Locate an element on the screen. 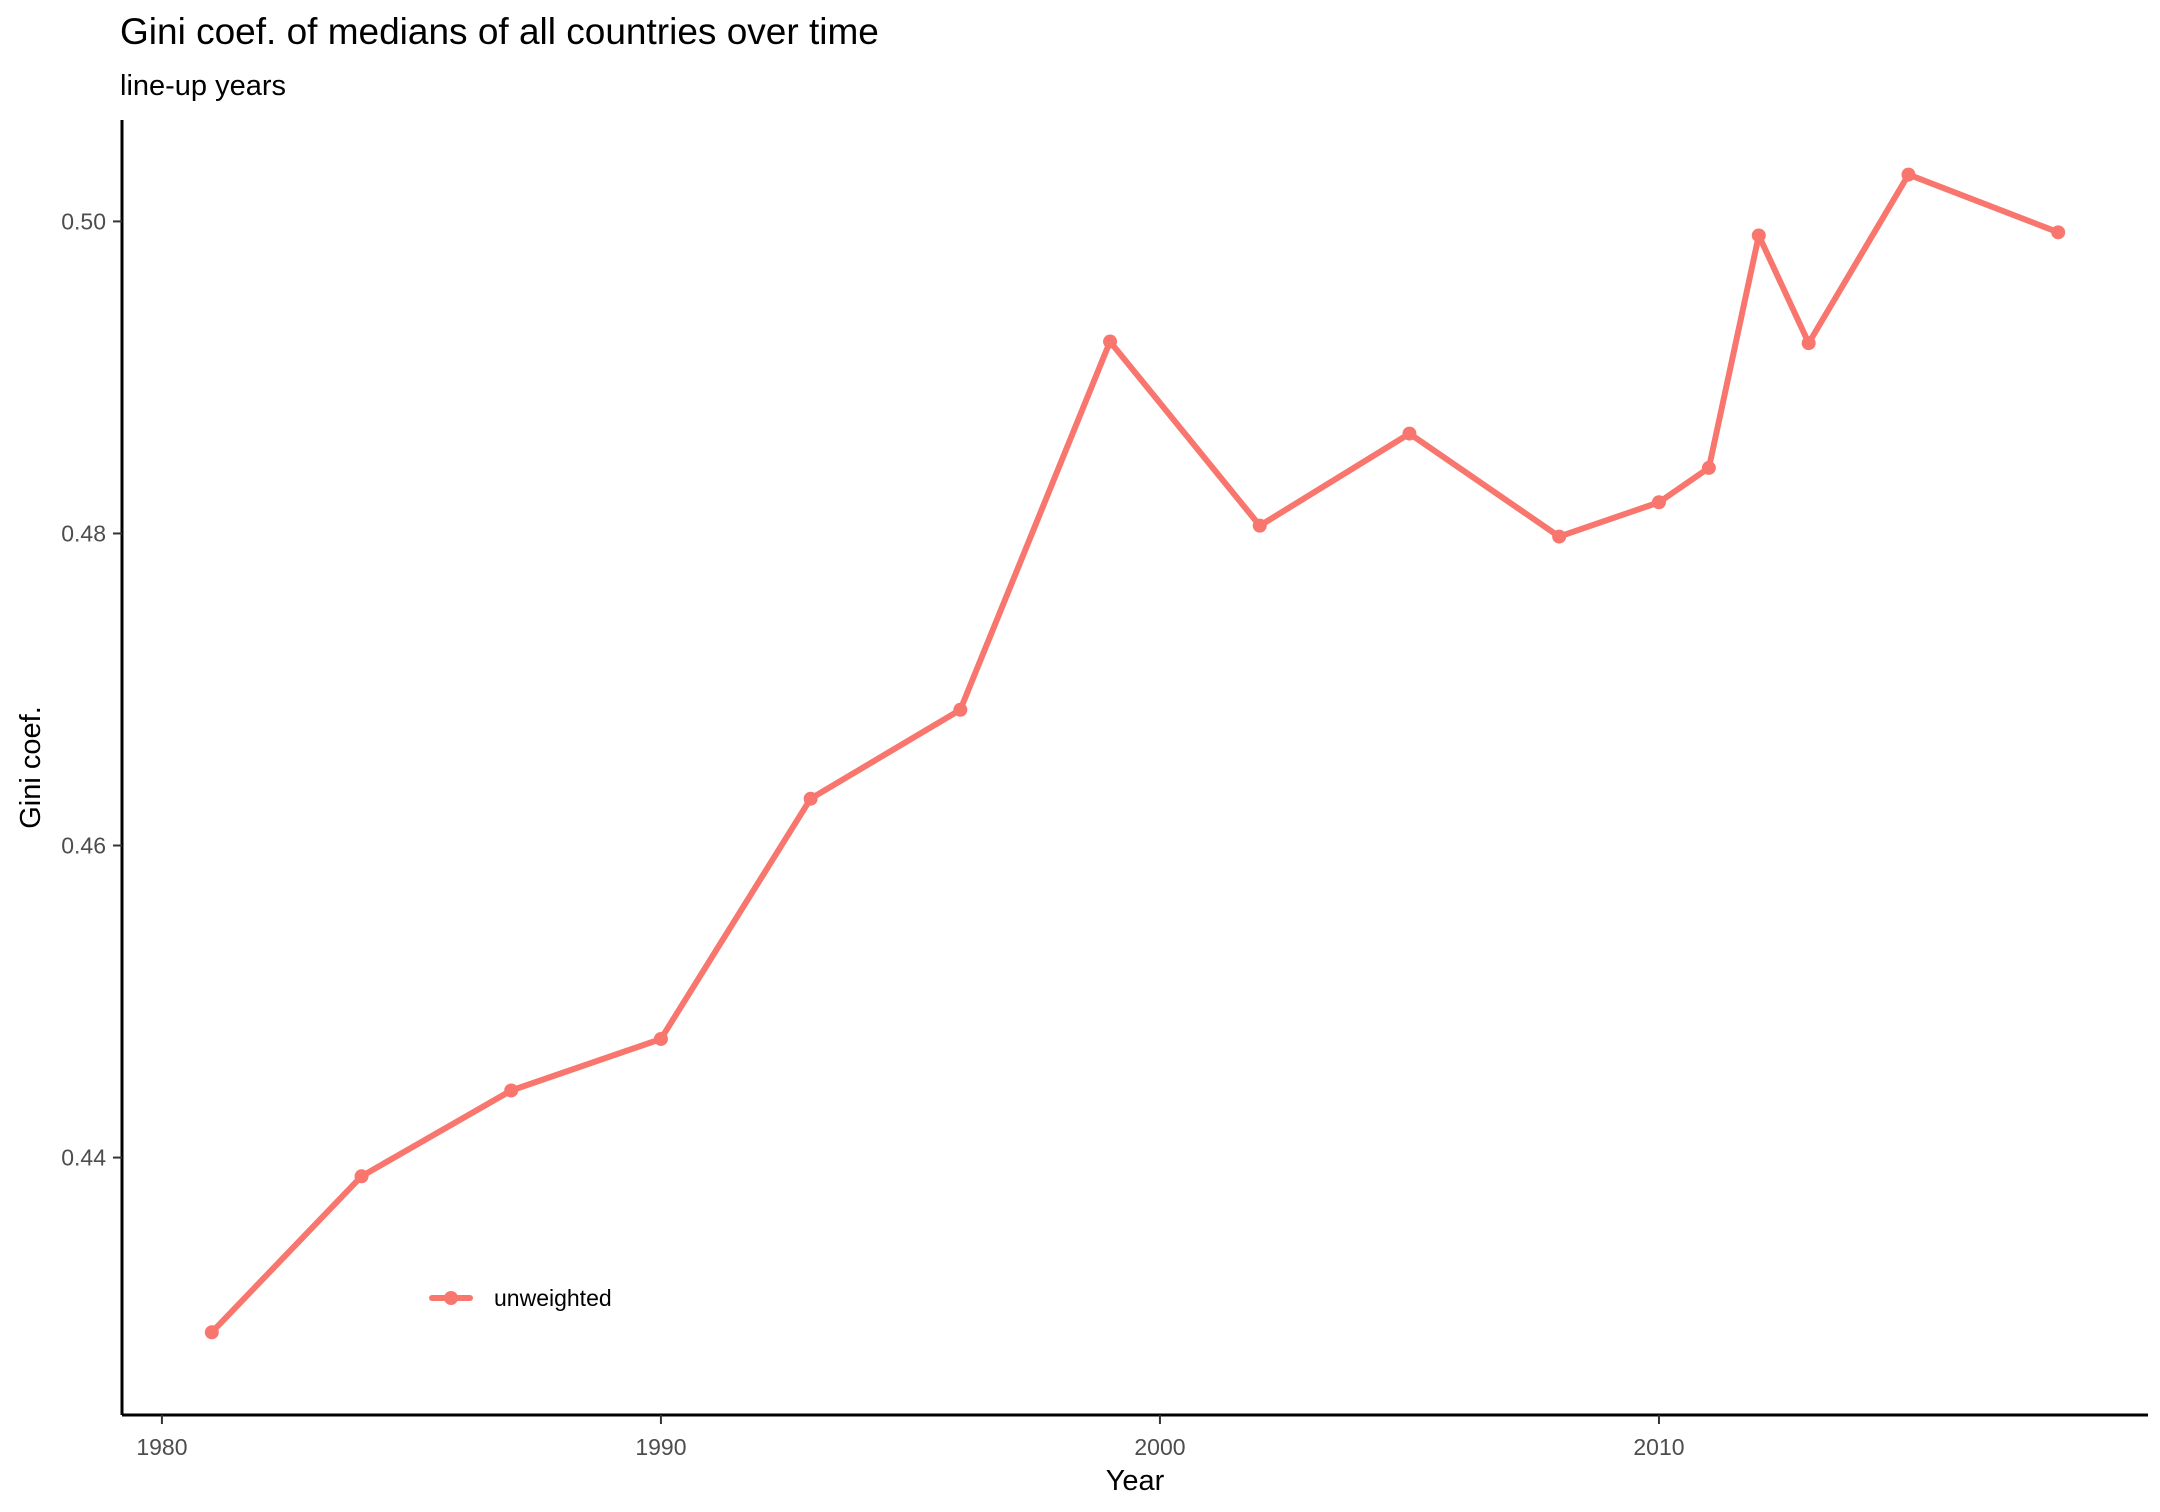 The image size is (2160, 1512). y-axis-ticks: 0.44 0.46 0.48 0.50 is located at coordinates (91, 689).